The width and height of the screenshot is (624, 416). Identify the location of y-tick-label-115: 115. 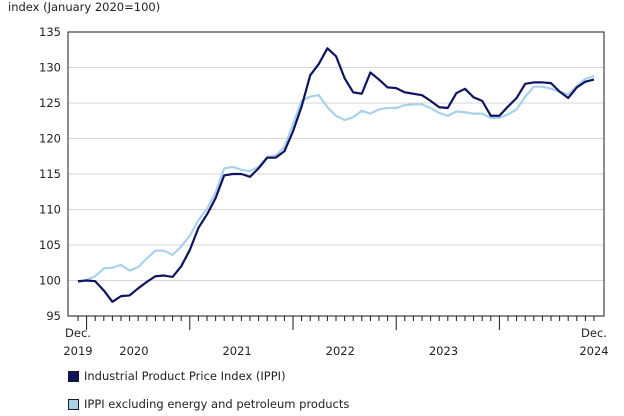
(50, 174).